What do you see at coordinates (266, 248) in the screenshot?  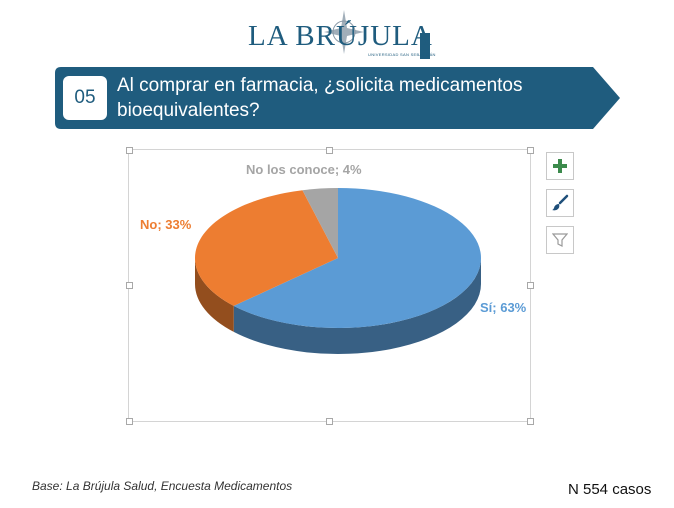 I see `pie-slice-no` at bounding box center [266, 248].